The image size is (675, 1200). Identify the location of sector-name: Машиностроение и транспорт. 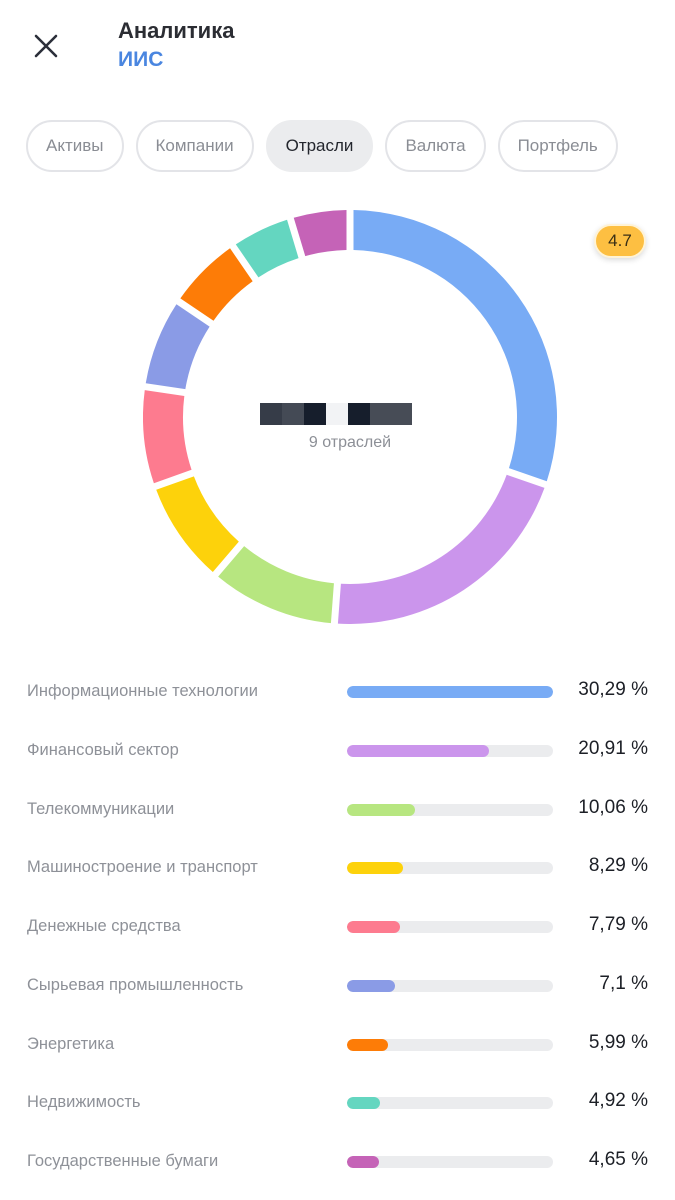
(142, 867).